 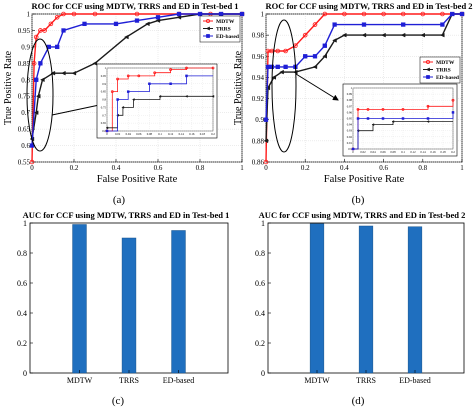 What do you see at coordinates (260, 253) in the screenshot?
I see `y-tick-label: 0.8` at bounding box center [260, 253].